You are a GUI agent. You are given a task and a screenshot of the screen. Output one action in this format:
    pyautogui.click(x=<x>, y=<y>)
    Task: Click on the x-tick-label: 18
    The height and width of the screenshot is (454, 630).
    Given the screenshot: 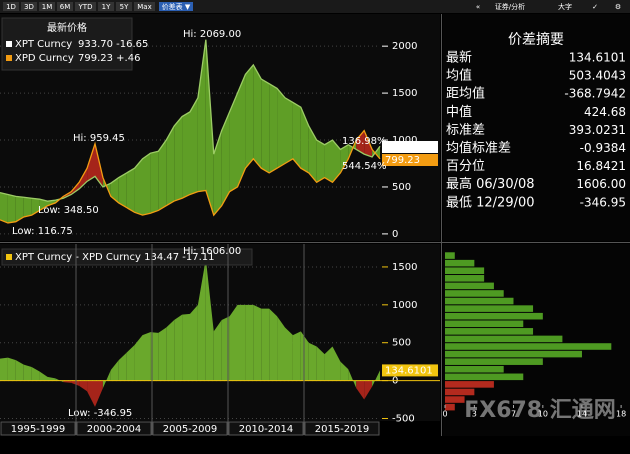 What is the action you would take?
    pyautogui.click(x=621, y=414)
    